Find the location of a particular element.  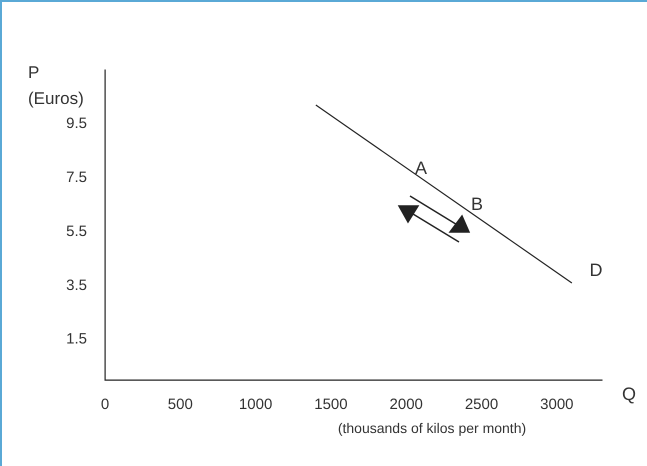

y-tick-label: 5.5 is located at coordinates (76, 231).